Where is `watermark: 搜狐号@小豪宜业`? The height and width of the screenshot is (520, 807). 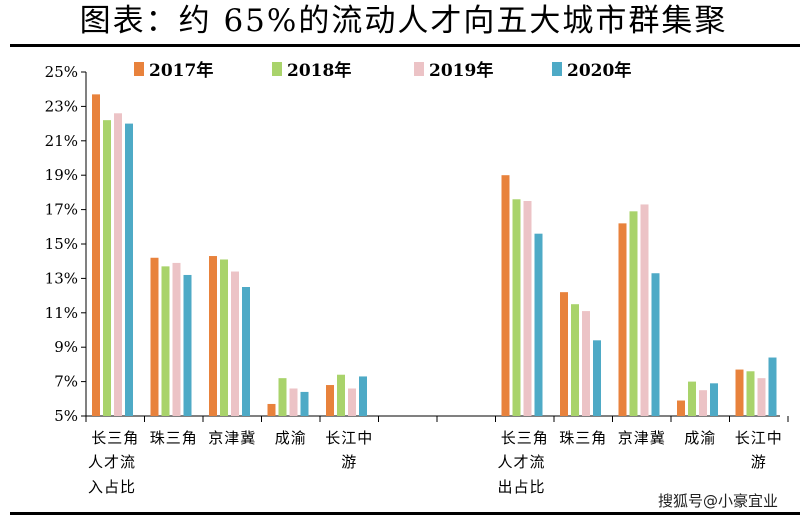 watermark: 搜狐号@小豪宜业 is located at coordinates (718, 501).